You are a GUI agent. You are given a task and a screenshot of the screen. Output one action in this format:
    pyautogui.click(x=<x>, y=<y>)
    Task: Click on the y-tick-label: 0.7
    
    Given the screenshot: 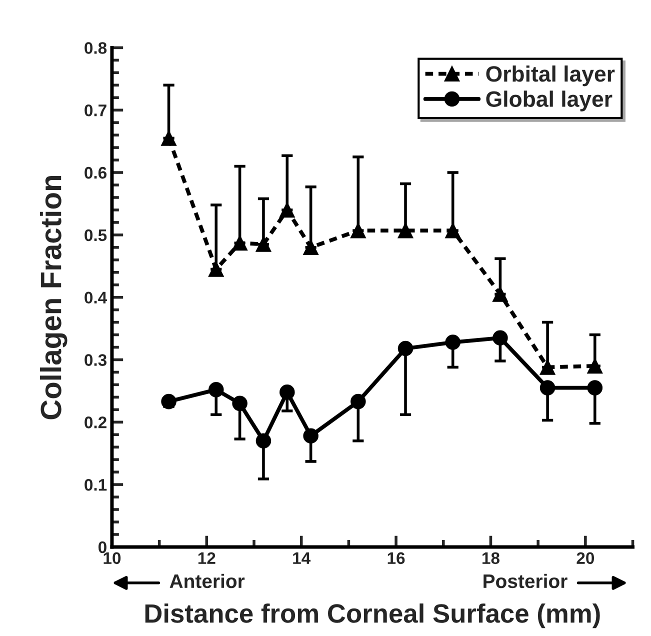 What is the action you would take?
    pyautogui.click(x=95, y=110)
    